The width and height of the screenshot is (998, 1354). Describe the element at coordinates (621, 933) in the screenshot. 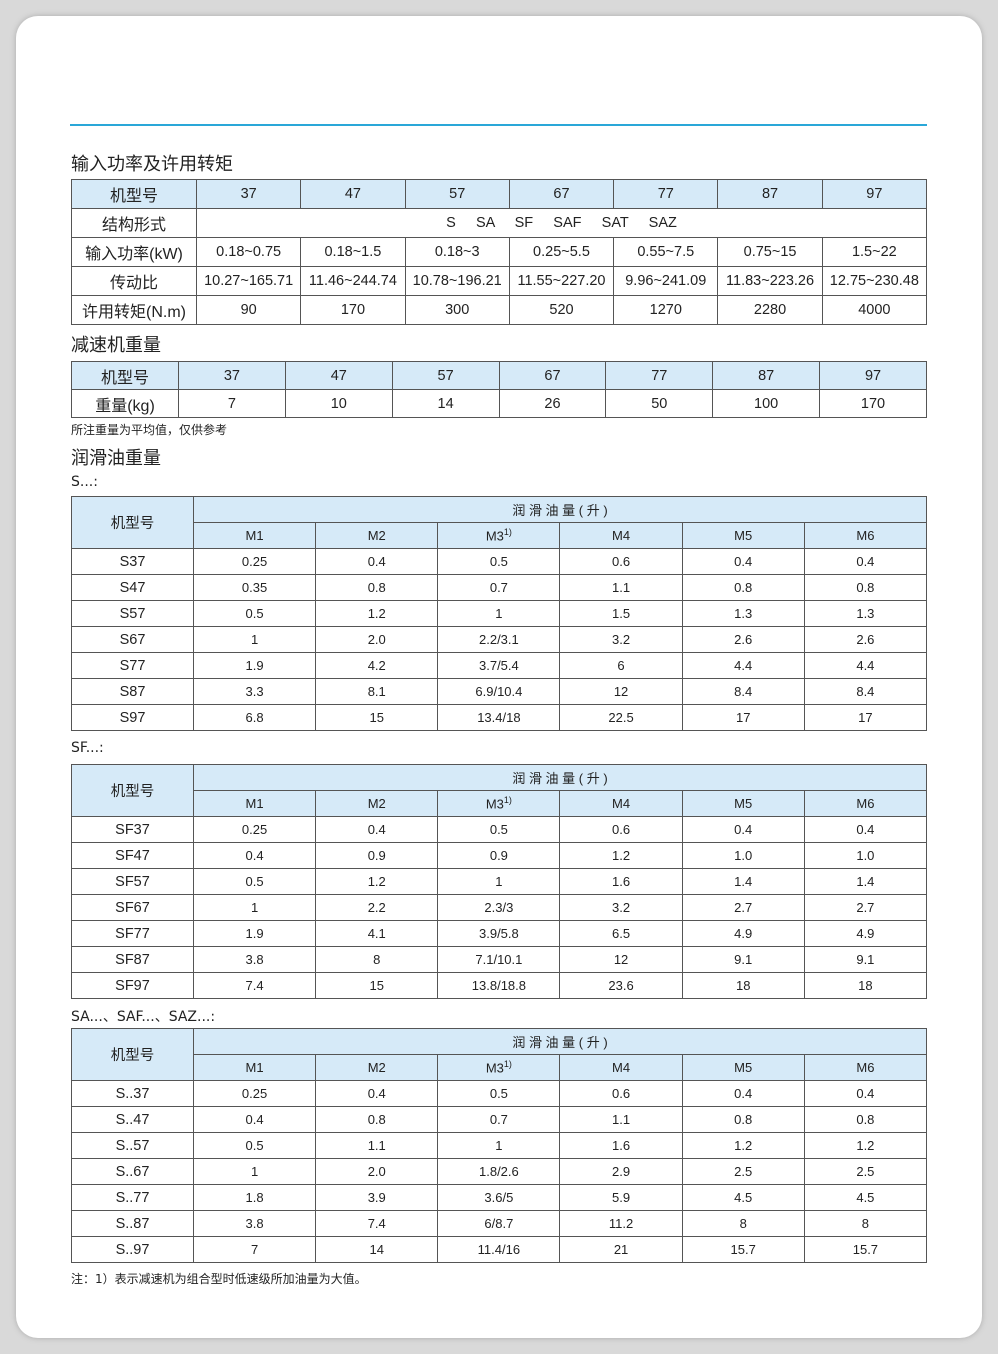

I see `table-cell: 6.5` at that location.